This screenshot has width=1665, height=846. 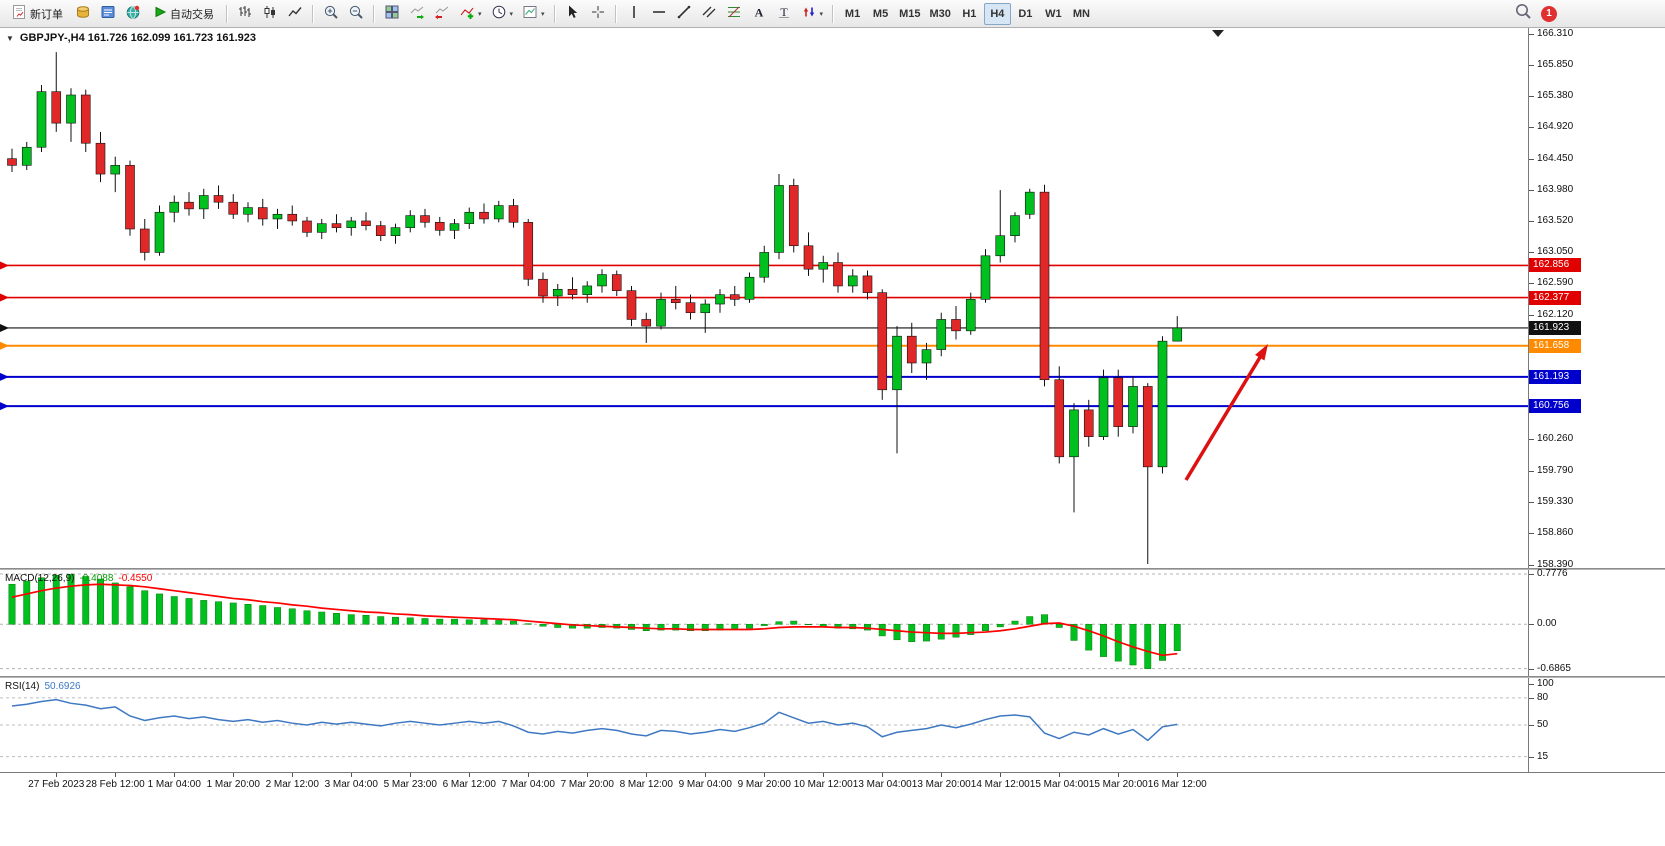 What do you see at coordinates (351, 784) in the screenshot?
I see `time-label: 3 Mar 04:00` at bounding box center [351, 784].